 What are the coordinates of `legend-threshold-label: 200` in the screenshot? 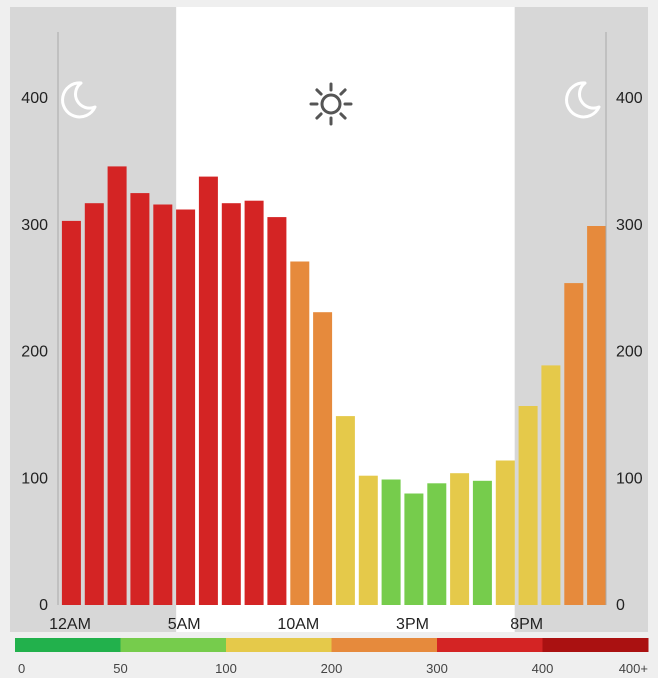 It's located at (332, 668).